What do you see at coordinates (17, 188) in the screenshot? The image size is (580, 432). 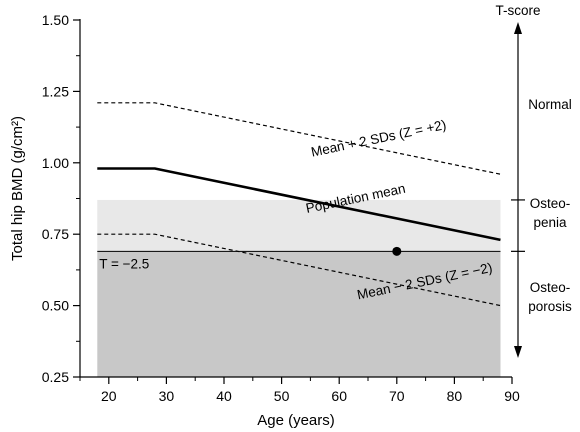 I see `y-axis-label: Total hip BMD (g/cm²)` at bounding box center [17, 188].